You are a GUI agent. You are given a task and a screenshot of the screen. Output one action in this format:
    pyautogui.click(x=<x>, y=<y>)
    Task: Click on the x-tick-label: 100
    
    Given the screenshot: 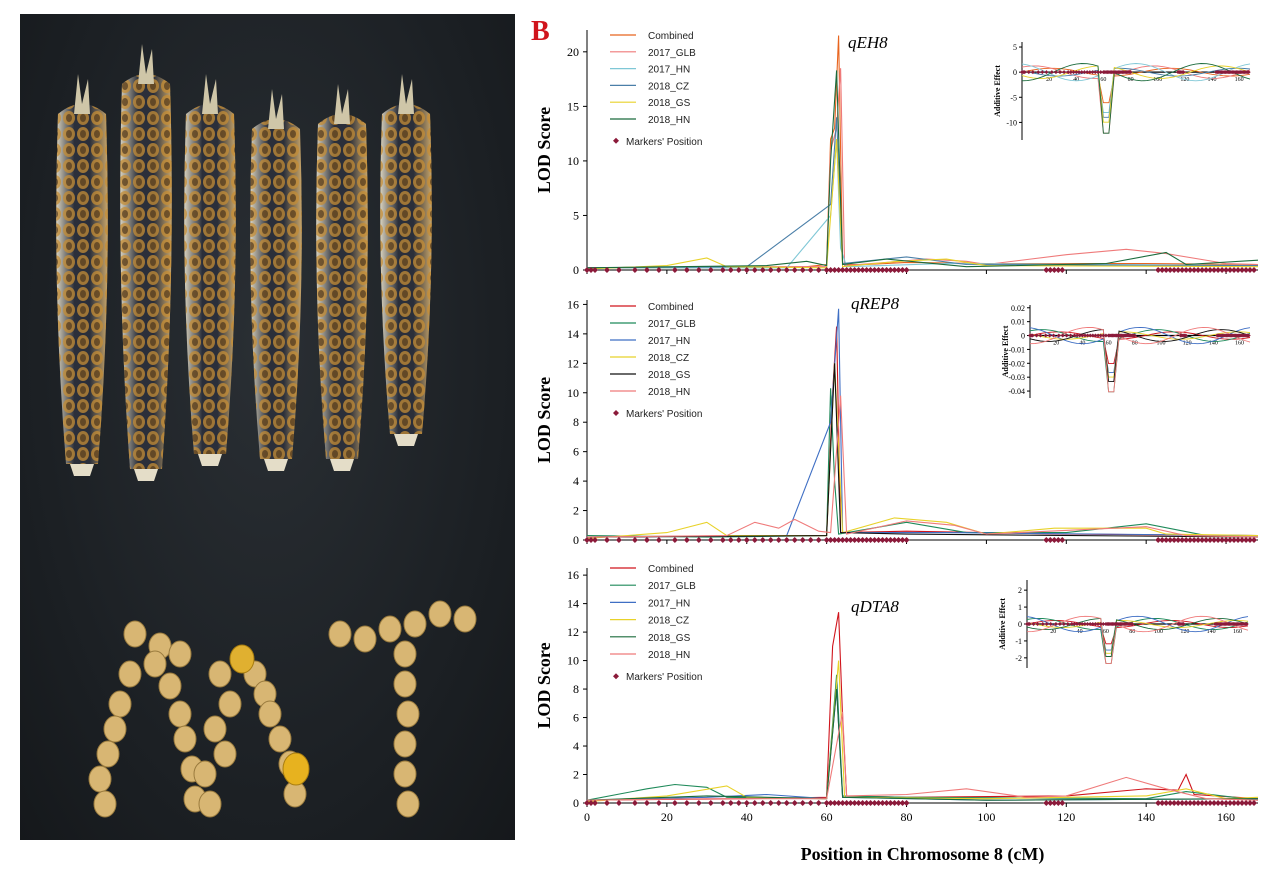 What is the action you would take?
    pyautogui.click(x=986, y=817)
    